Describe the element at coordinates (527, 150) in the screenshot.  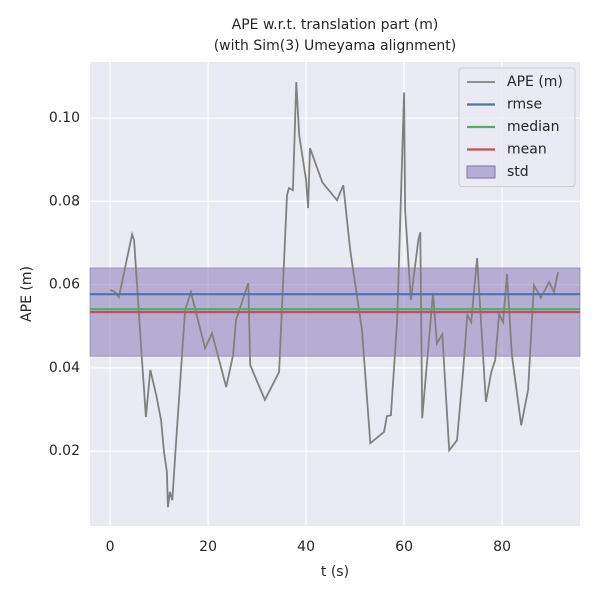
I see `legend-label: mean` at that location.